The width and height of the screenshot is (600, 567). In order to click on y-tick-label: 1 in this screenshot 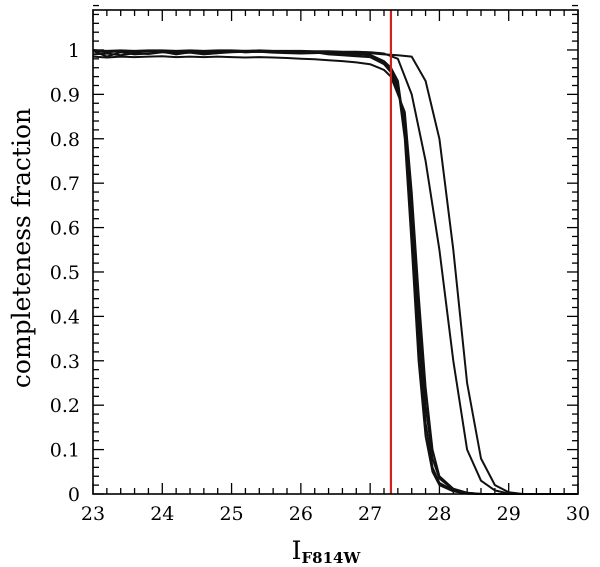, I will do `click(74, 51)`.